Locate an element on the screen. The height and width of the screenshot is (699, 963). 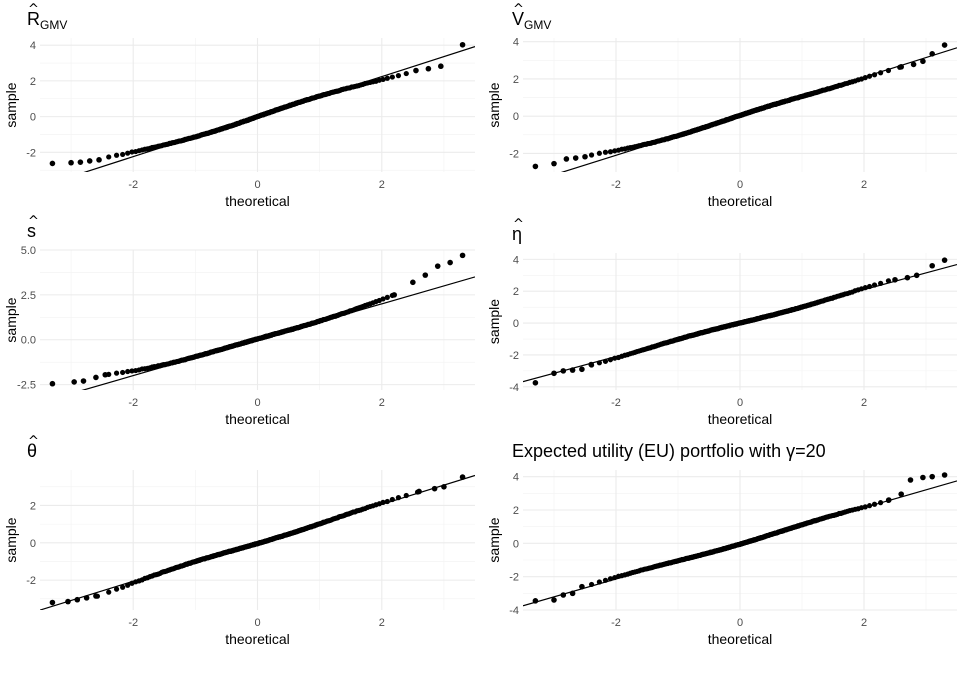
y-tick-label: -4 is located at coordinates (514, 388).